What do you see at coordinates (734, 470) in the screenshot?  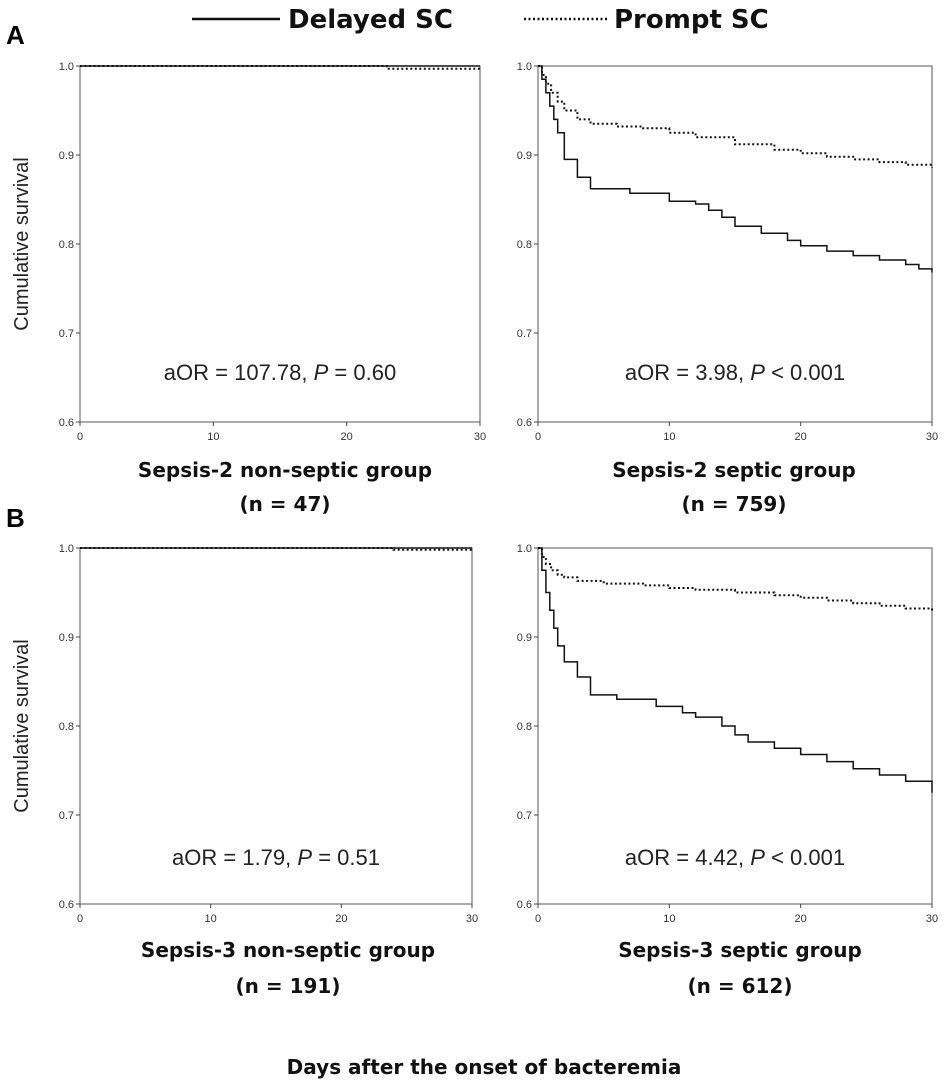 I see `panel-title: Sepsis-2 septic group` at bounding box center [734, 470].